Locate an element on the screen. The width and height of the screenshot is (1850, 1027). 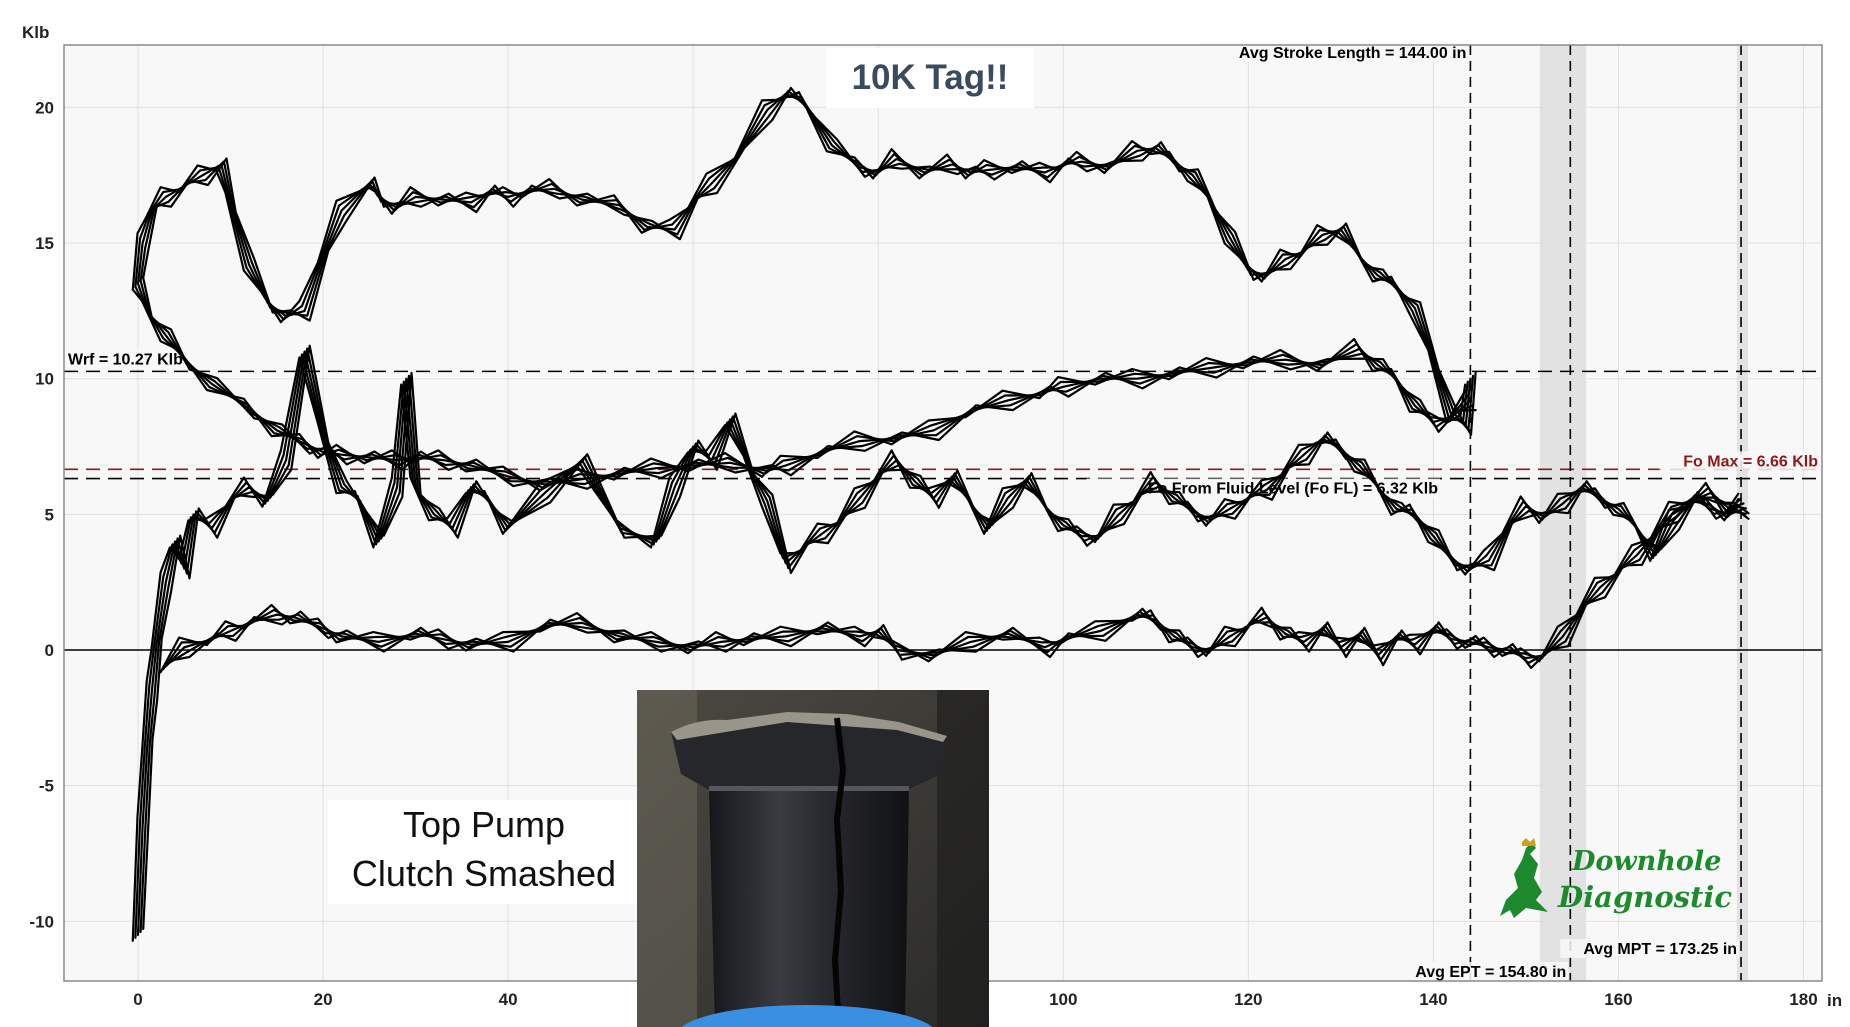
y-tick-label: 10 is located at coordinates (44, 379).